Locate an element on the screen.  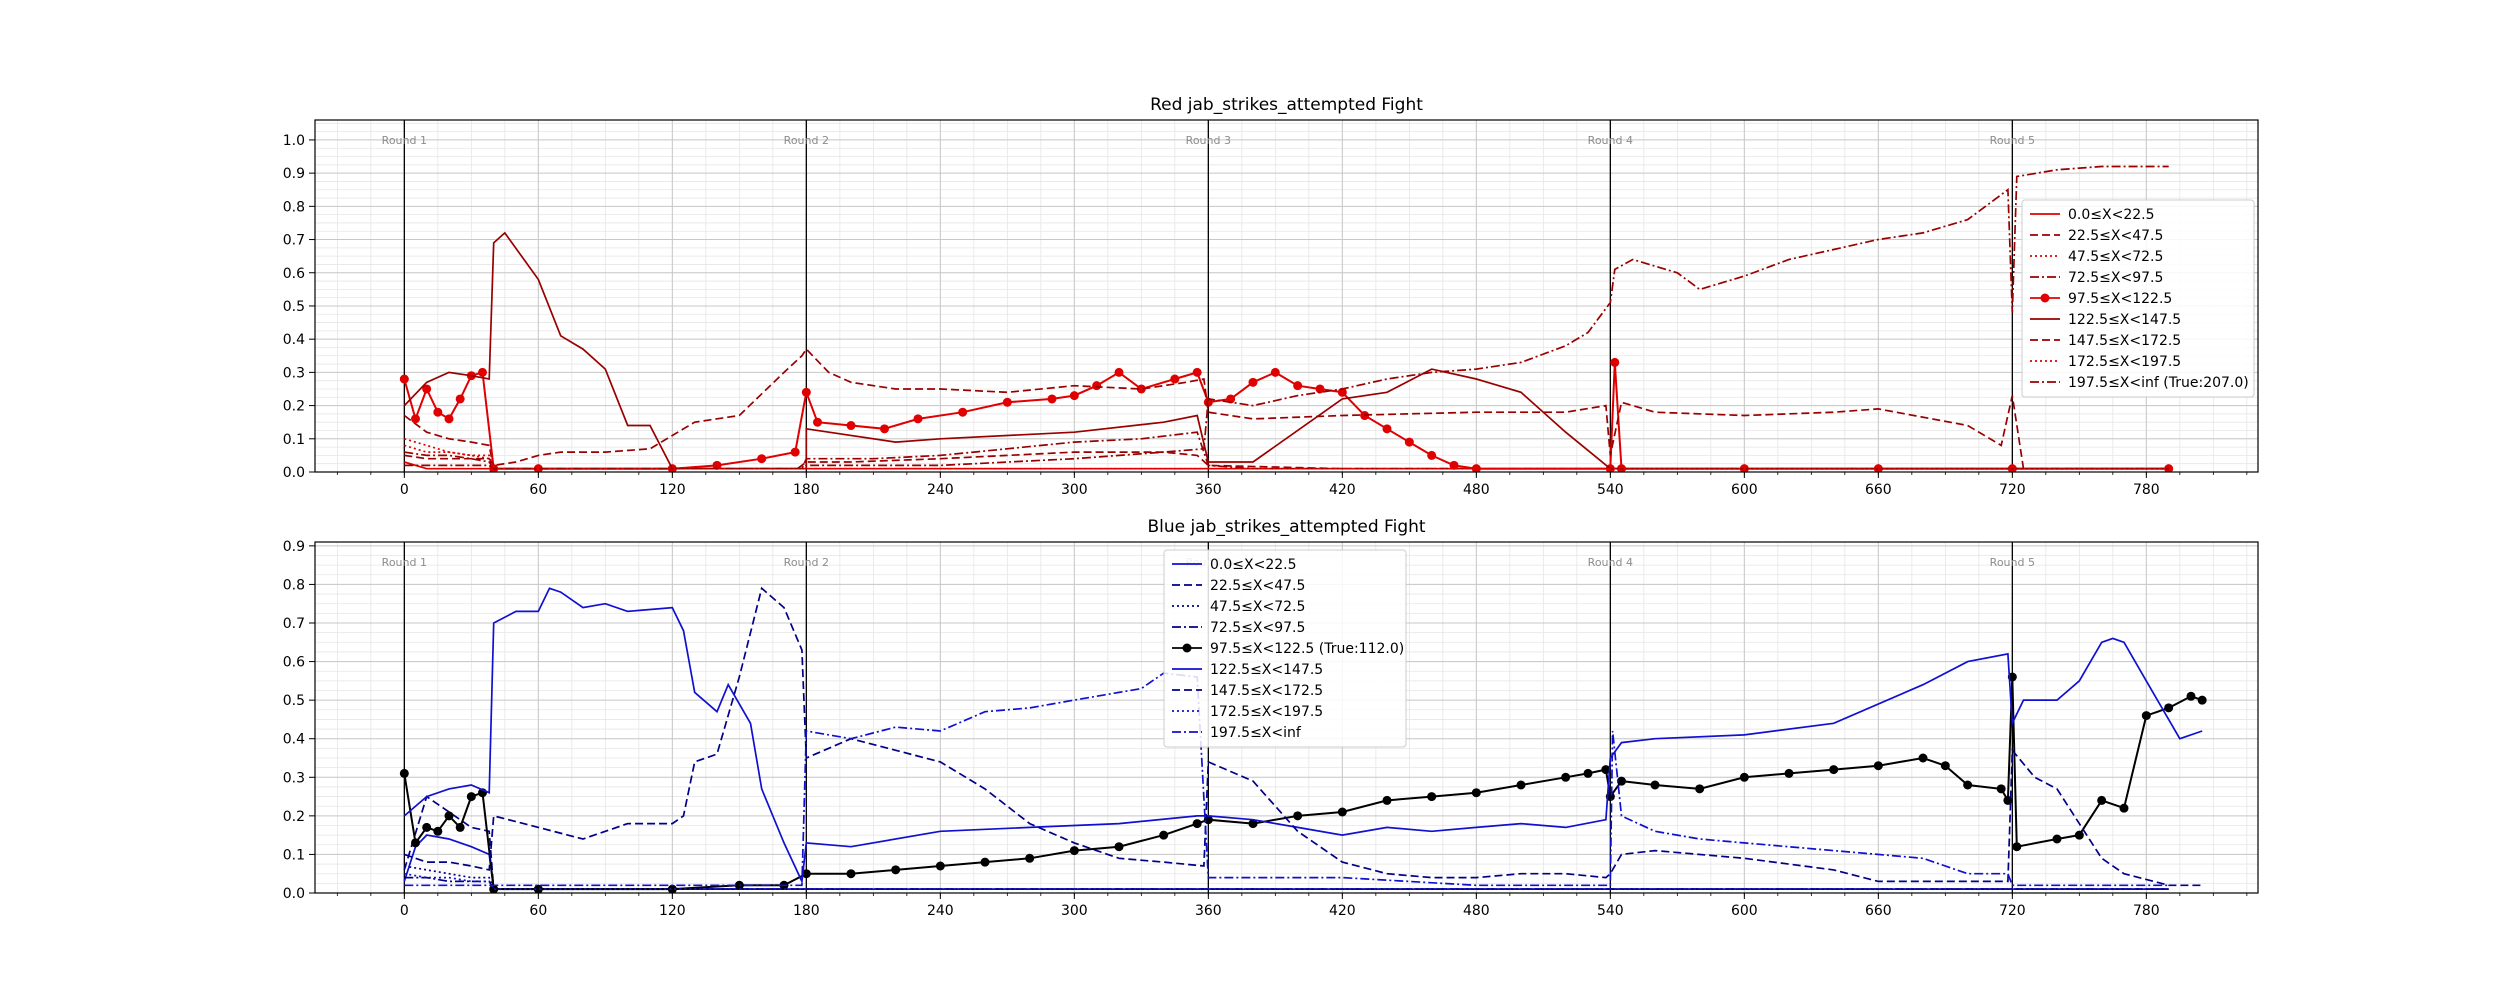
legend-entry: 197.5≤X<inf (True:207.0) is located at coordinates (2158, 383).